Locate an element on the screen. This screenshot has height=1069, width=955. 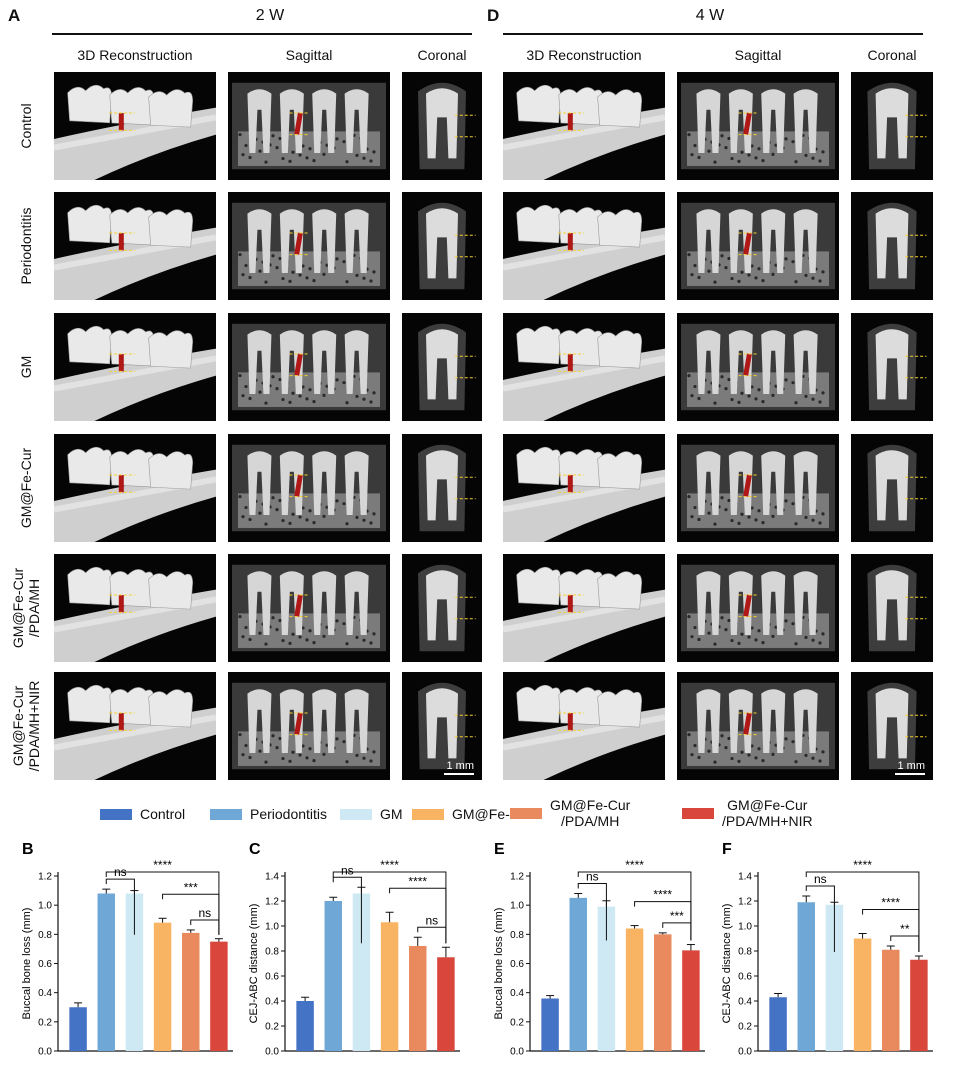
micro-ct-image-sag-r3-c1 is located at coordinates (309, 488).